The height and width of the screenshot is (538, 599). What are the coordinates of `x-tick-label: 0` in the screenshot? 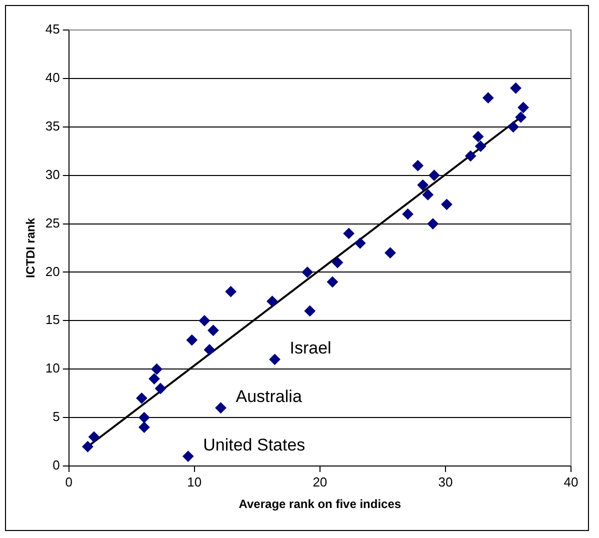 It's located at (68, 482).